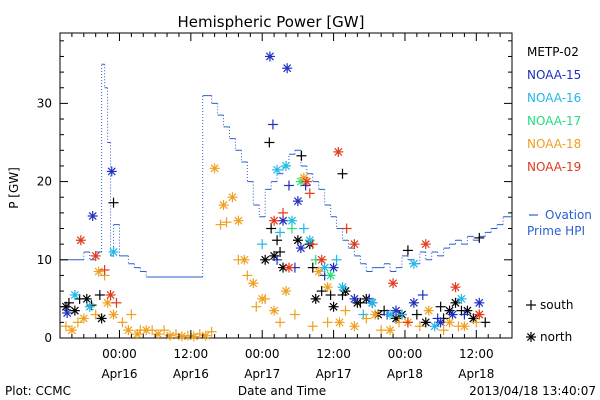 This screenshot has height=400, width=600. I want to click on legend-entry-noaa-18: NOAA-18, so click(554, 144).